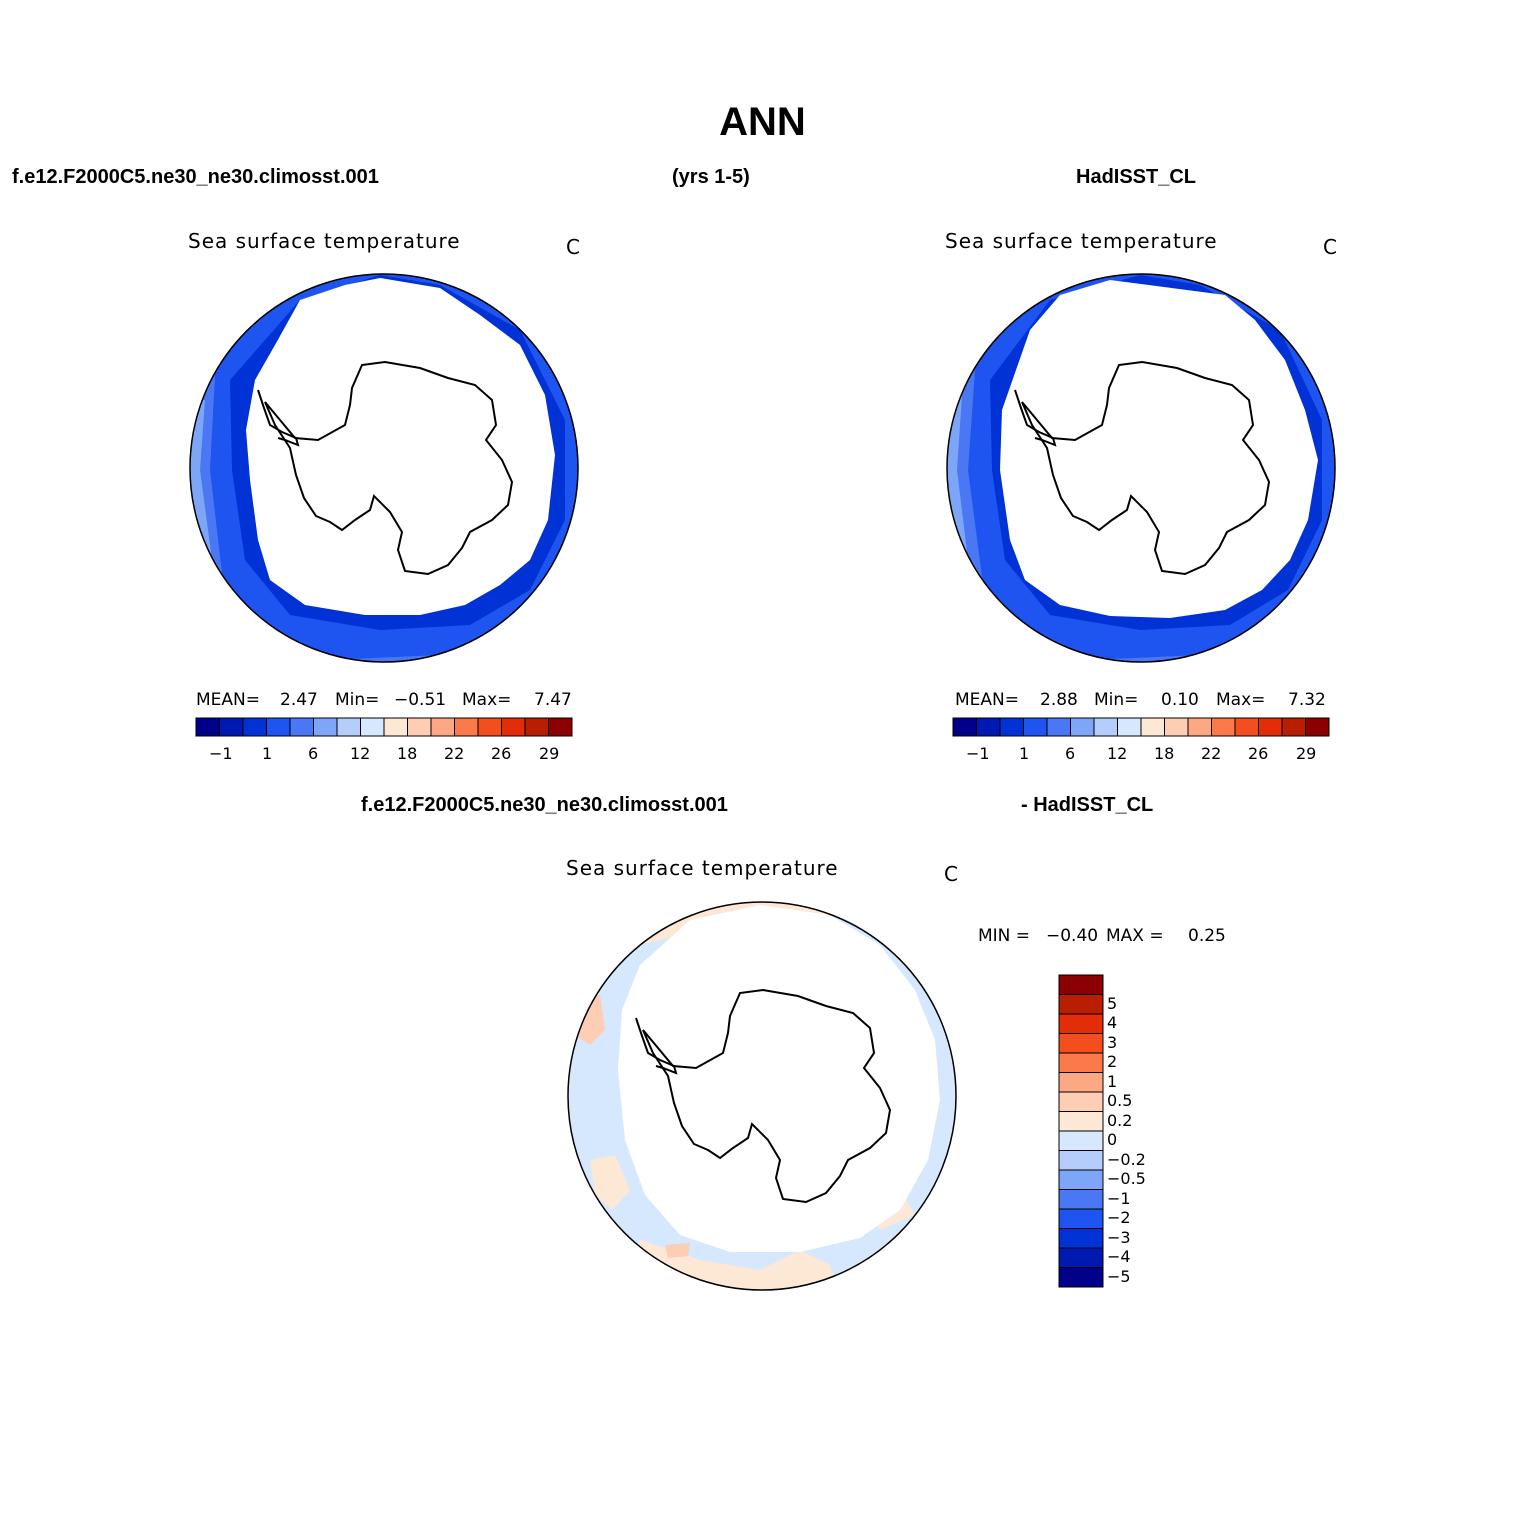 Image resolution: width=1525 pixels, height=1525 pixels. What do you see at coordinates (1306, 753) in the screenshot?
I see `obs-cb-tick: 29` at bounding box center [1306, 753].